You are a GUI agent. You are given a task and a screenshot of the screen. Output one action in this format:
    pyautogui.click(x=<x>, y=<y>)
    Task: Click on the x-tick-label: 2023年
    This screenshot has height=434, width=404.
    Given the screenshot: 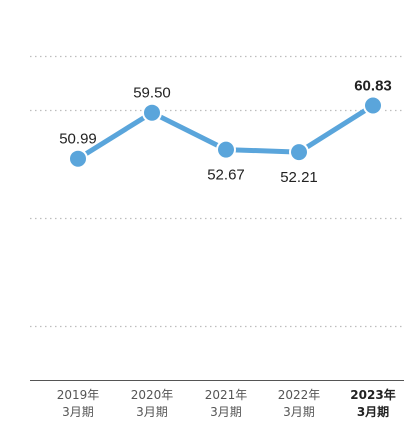 What is the action you would take?
    pyautogui.click(x=372, y=394)
    